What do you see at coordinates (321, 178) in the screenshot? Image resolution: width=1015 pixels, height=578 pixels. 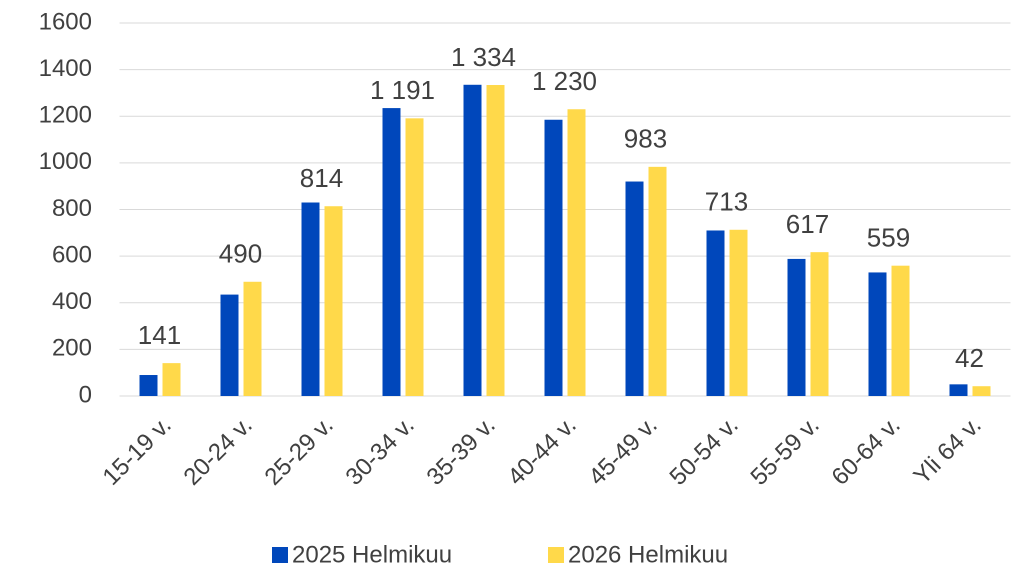 I see `data-label: 814` at bounding box center [321, 178].